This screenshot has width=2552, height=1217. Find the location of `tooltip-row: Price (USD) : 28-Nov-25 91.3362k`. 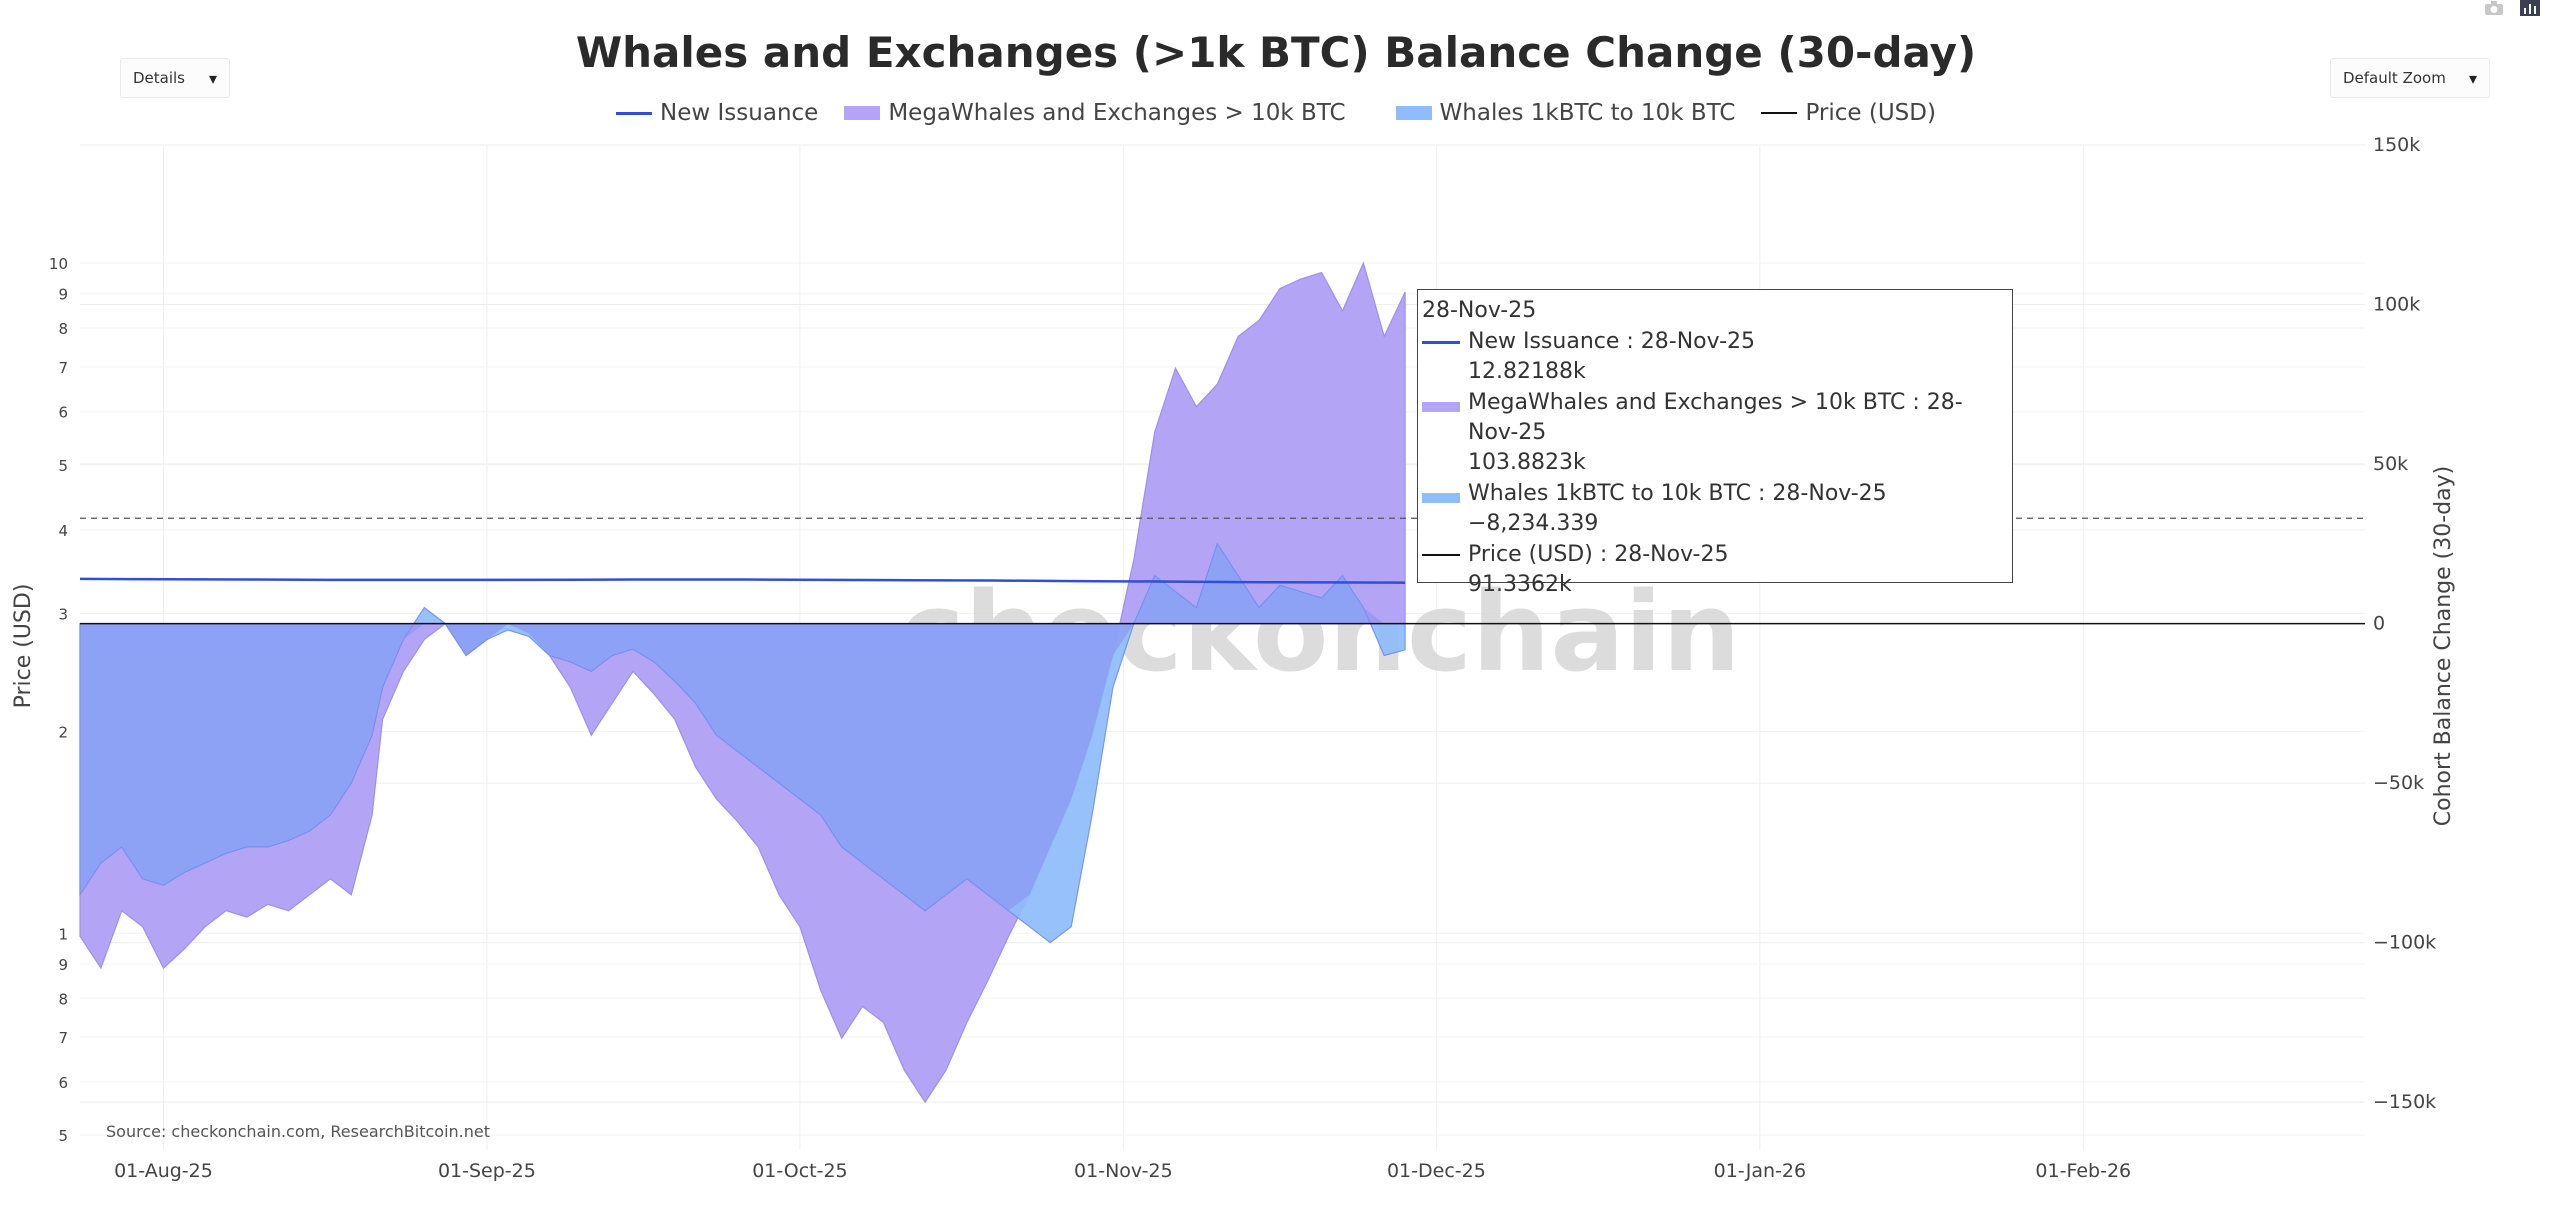

tooltip-row: Price (USD) : 28-Nov-25 91.3362k is located at coordinates (1715, 570).